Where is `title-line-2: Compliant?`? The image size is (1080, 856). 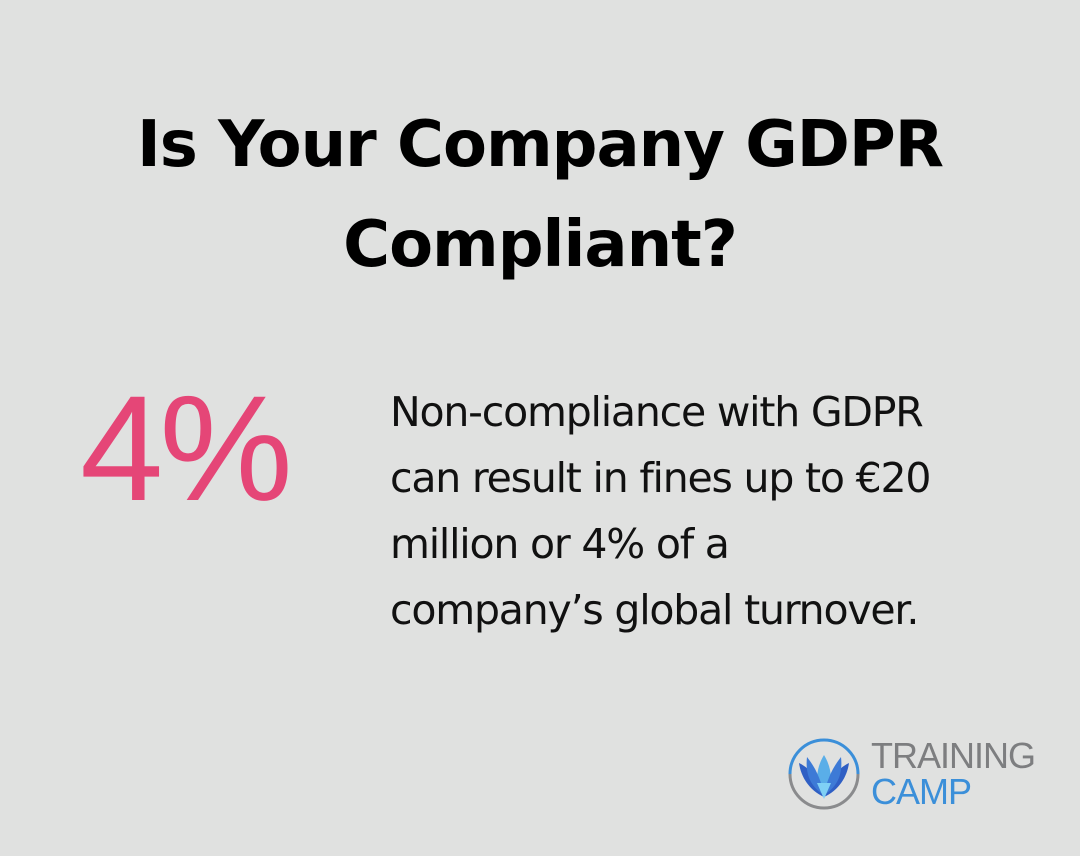
title-line-2: Compliant? is located at coordinates (540, 245).